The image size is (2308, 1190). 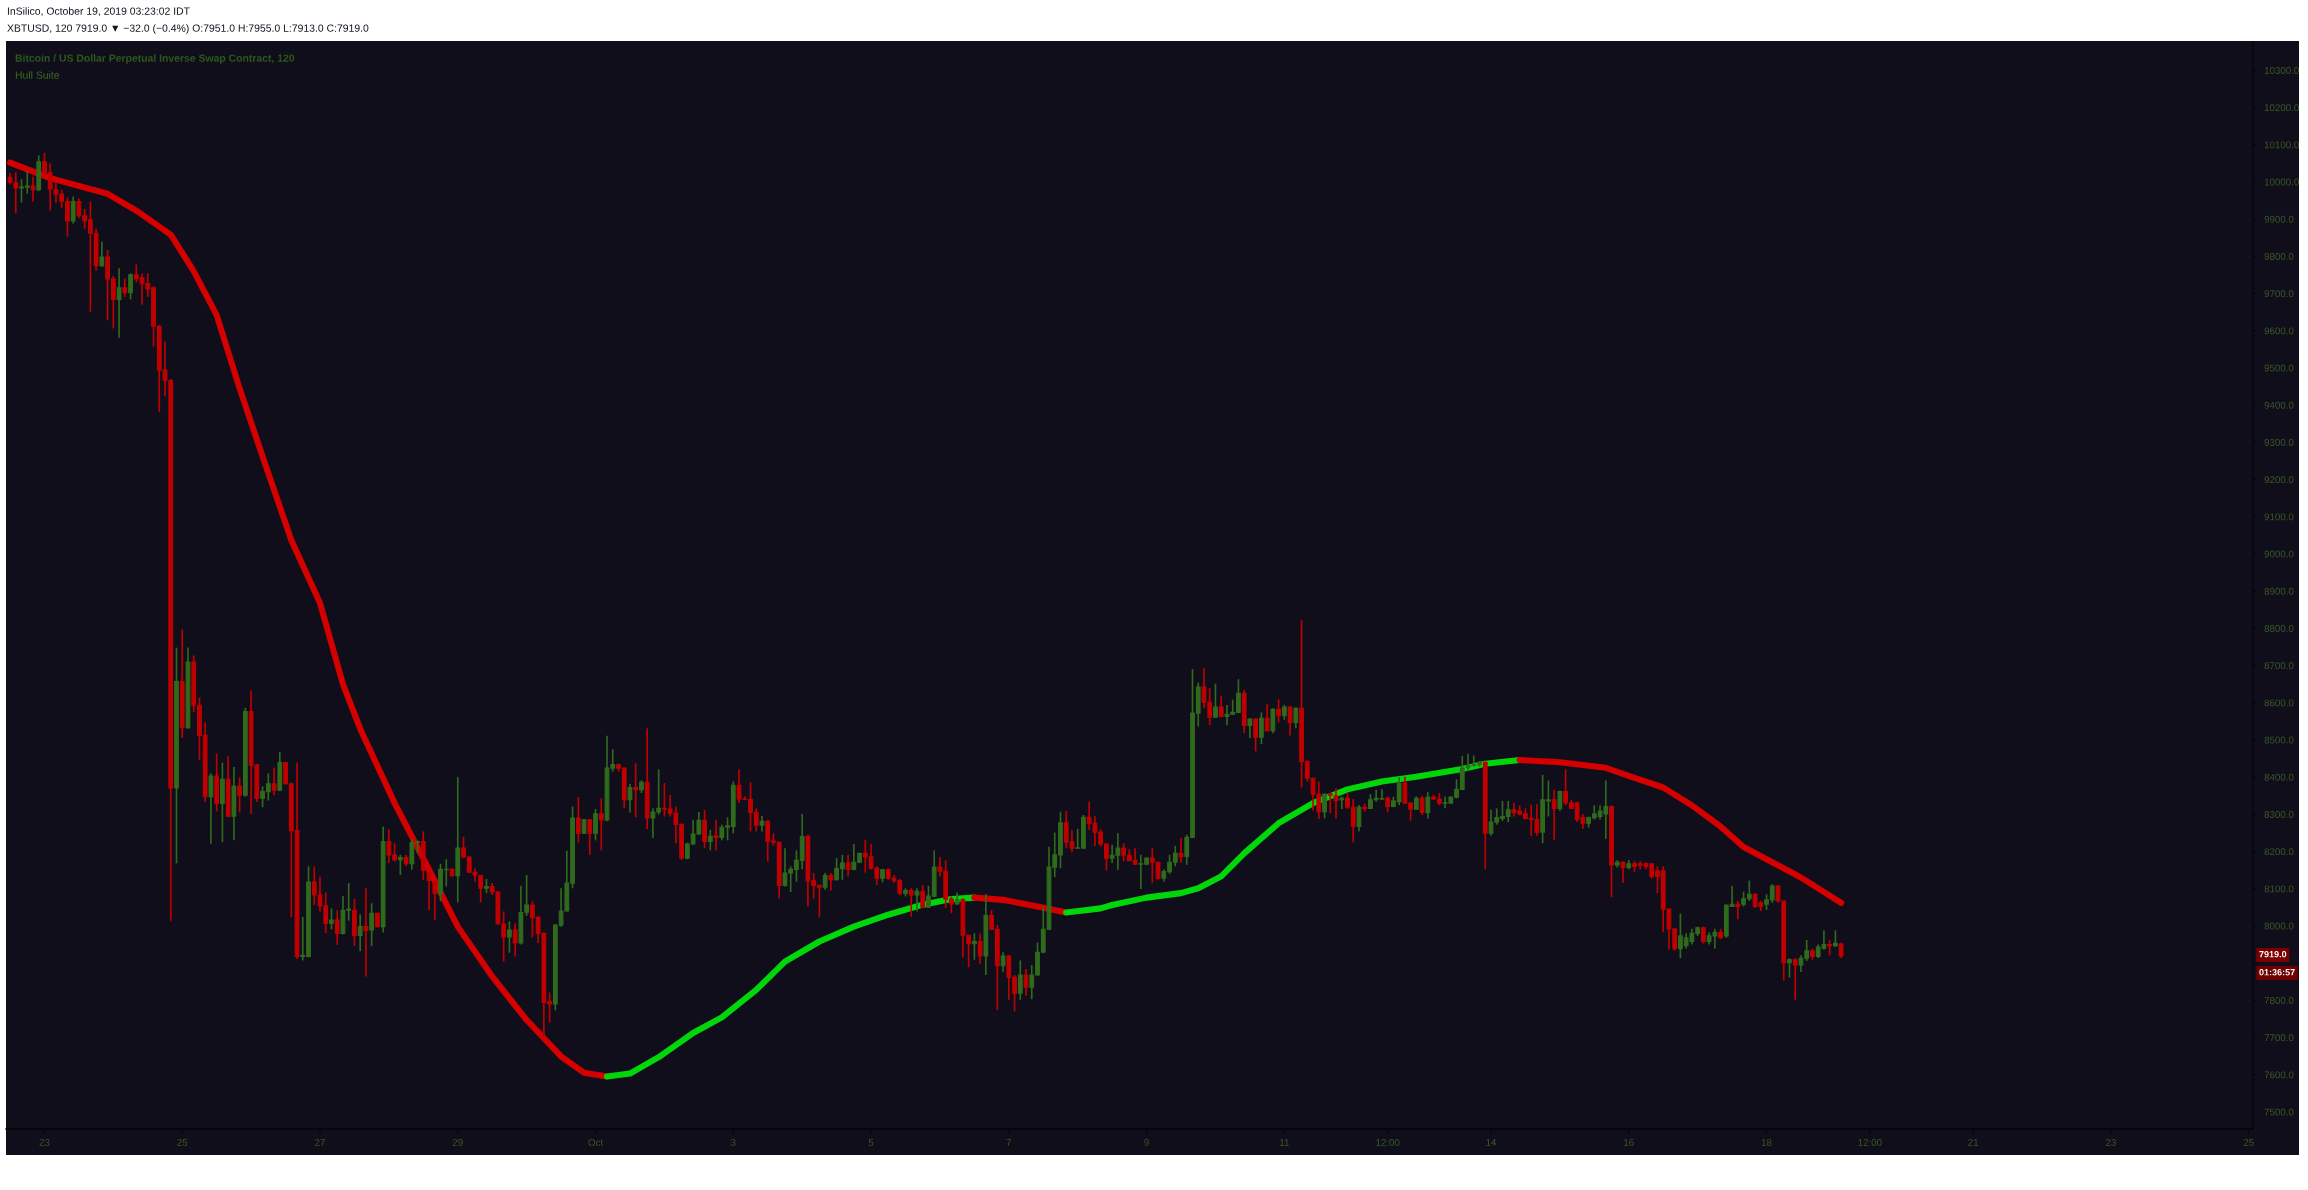 I want to click on y-tick-label: 9600.0, so click(x=2279, y=331).